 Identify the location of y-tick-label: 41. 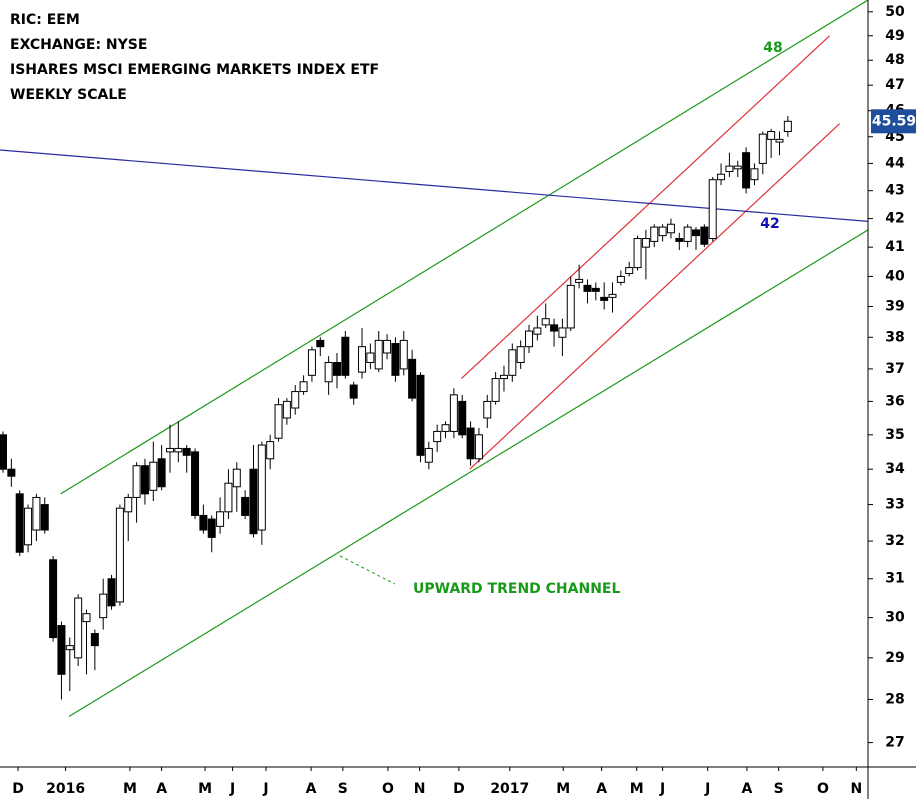
(894, 247).